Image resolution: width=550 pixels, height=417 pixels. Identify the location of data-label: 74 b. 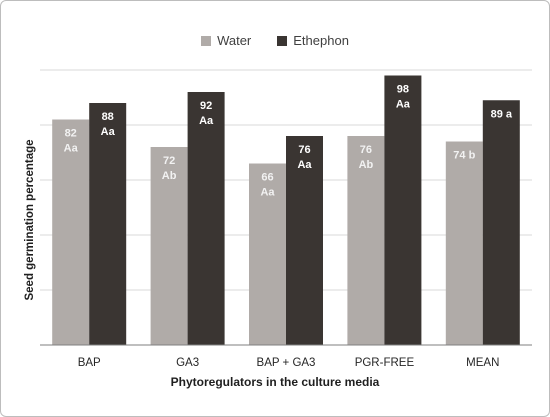
(464, 156).